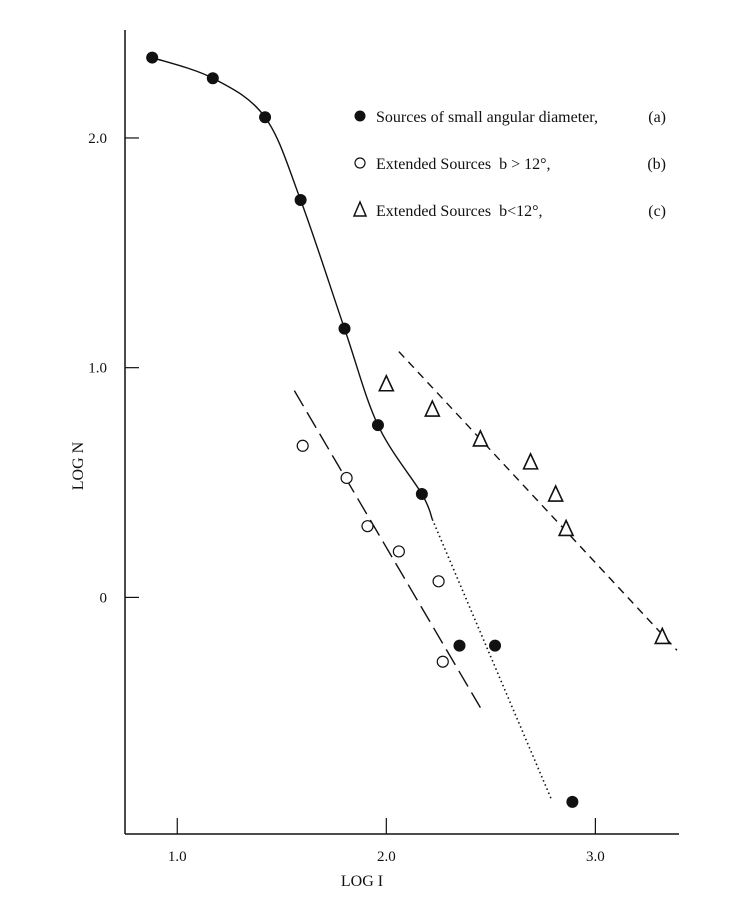 This screenshot has height=900, width=742. Describe the element at coordinates (595, 857) in the screenshot. I see `x-tick-label: 3.0` at that location.